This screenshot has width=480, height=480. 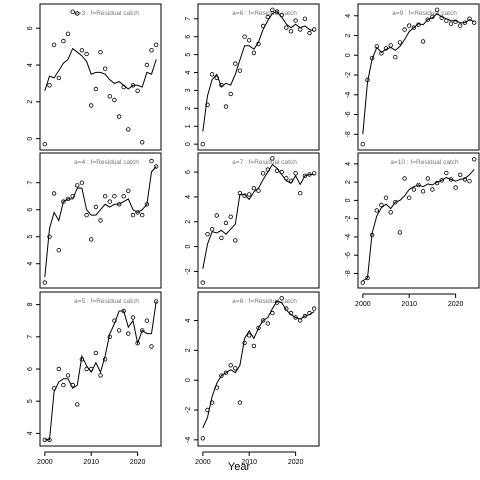 What do you see at coordinates (348, 255) in the screenshot?
I see `y-tick-label: -6` at bounding box center [348, 255].